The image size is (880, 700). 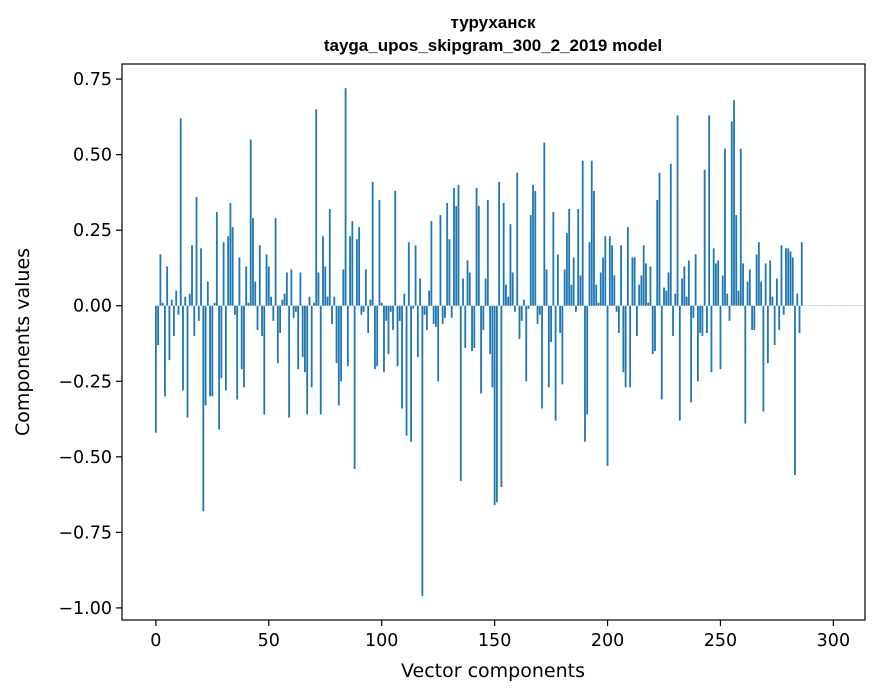 I want to click on y-axis-label: Components values, so click(x=23, y=342).